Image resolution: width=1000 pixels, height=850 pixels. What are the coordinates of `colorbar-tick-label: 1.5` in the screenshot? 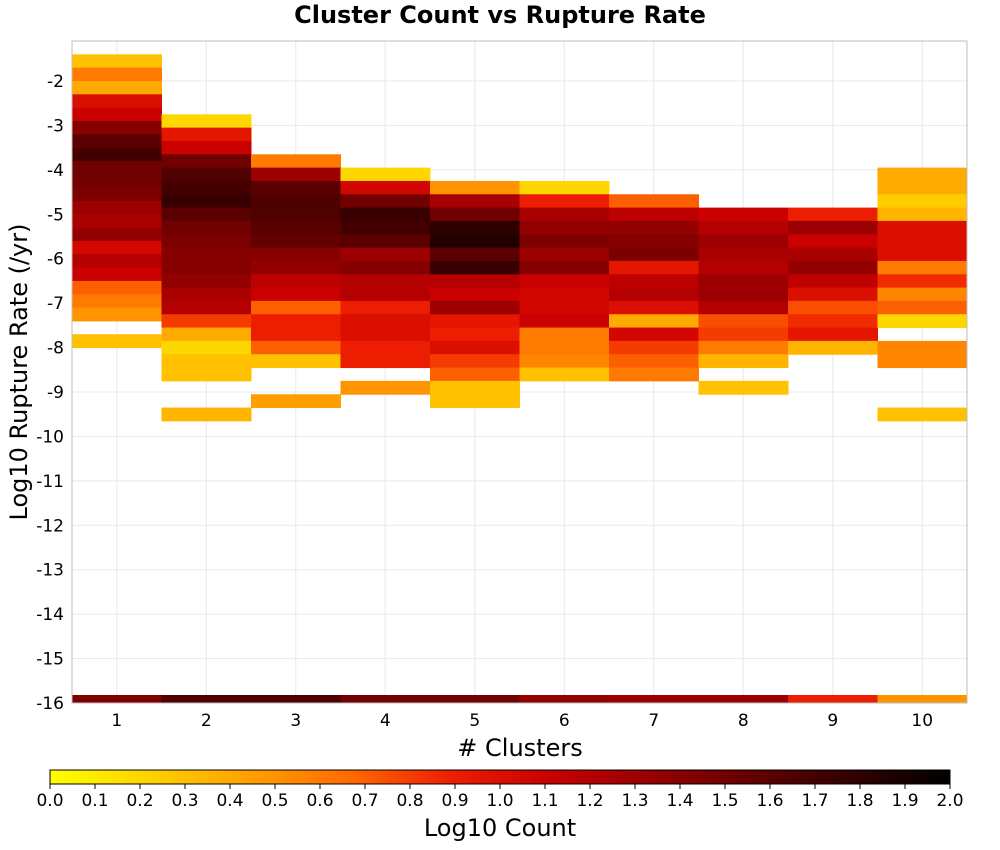 It's located at (724, 801).